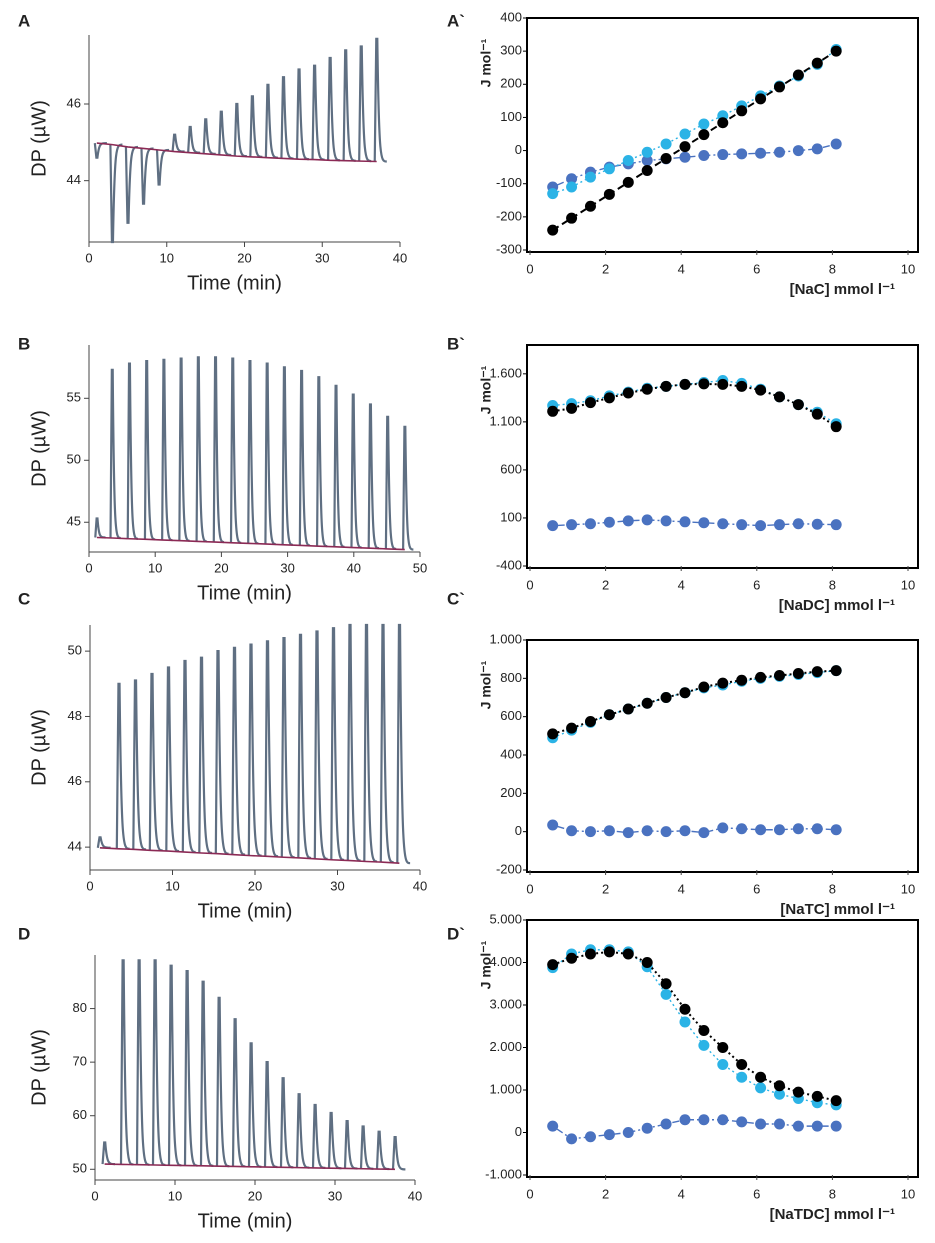 This screenshot has width=935, height=1243. What do you see at coordinates (221, 567) in the screenshot?
I see `x-tick-label: 20` at bounding box center [221, 567].